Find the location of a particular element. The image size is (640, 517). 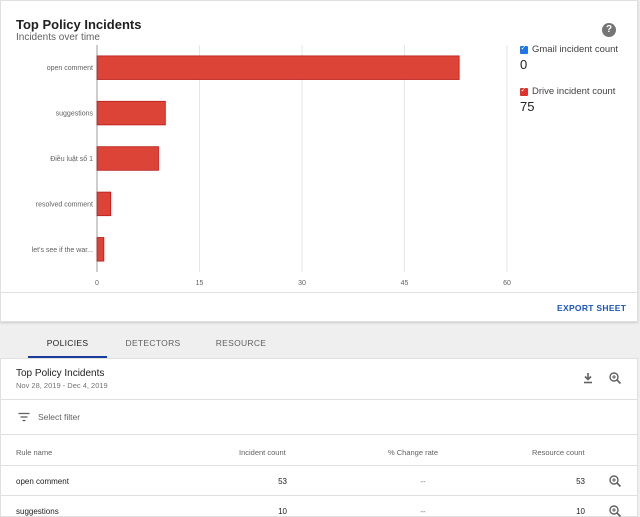

x-tick-label: 15 is located at coordinates (200, 283).